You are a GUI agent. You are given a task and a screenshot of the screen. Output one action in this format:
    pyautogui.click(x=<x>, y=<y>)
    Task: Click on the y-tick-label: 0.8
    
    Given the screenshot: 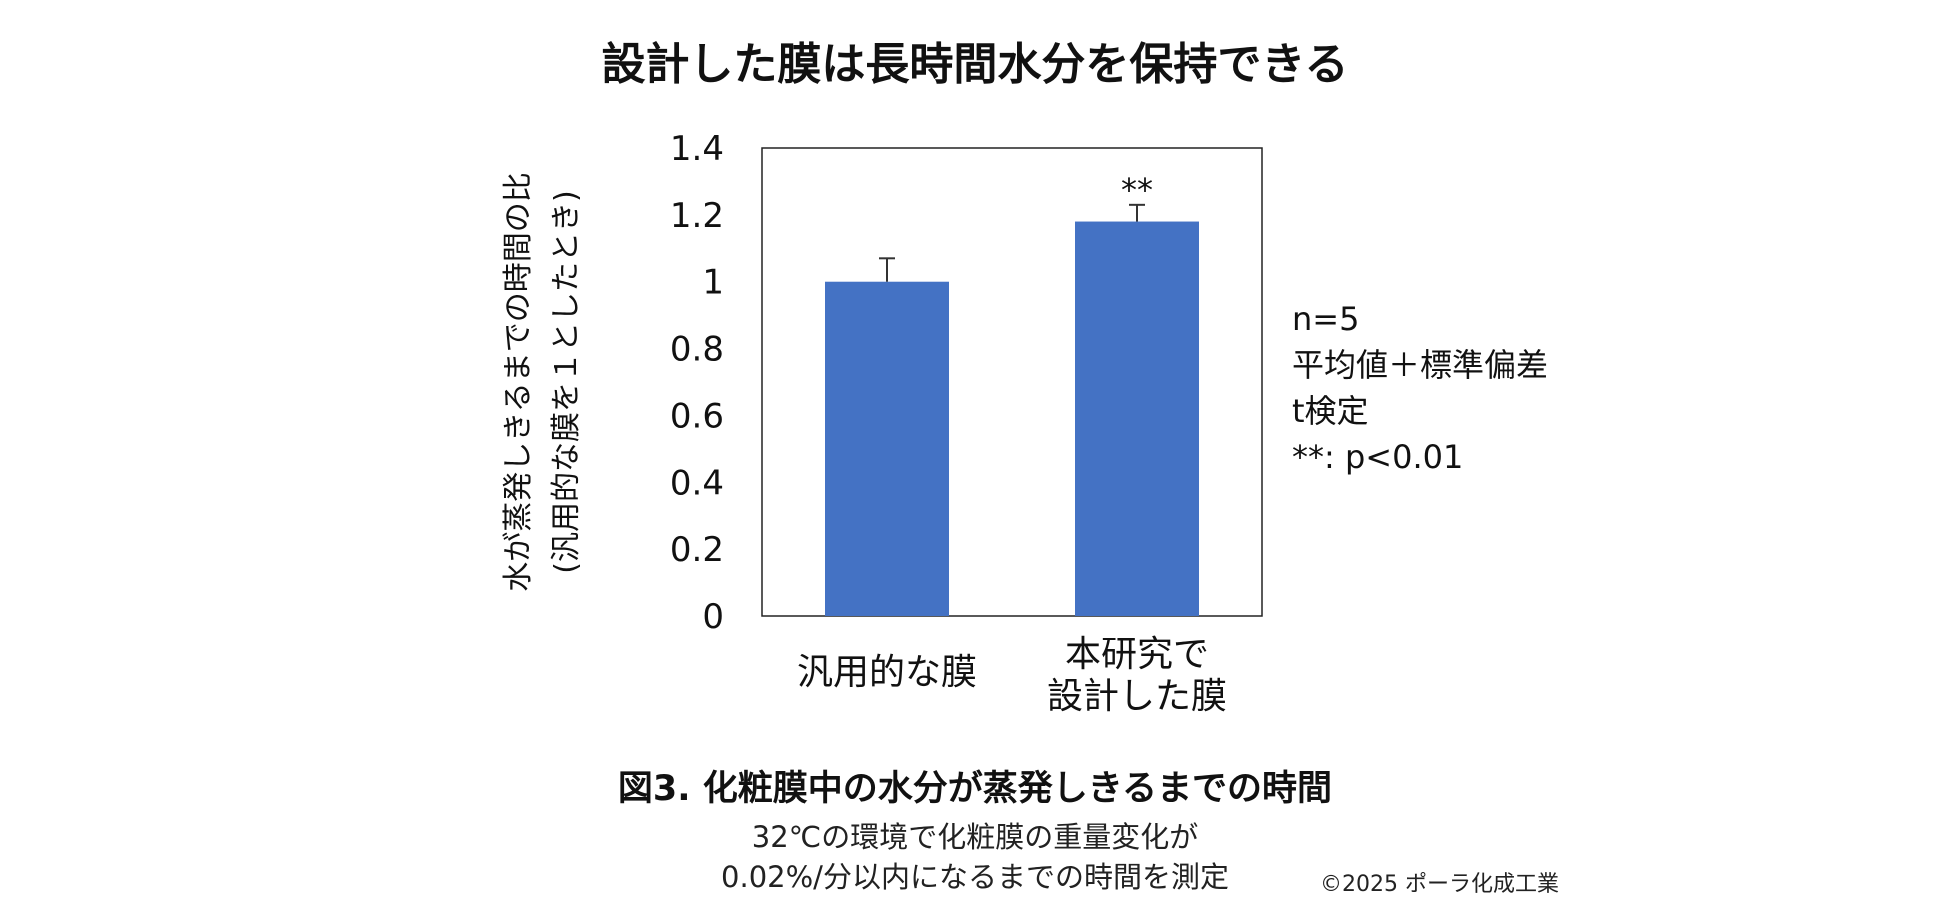 What is the action you would take?
    pyautogui.click(x=697, y=350)
    